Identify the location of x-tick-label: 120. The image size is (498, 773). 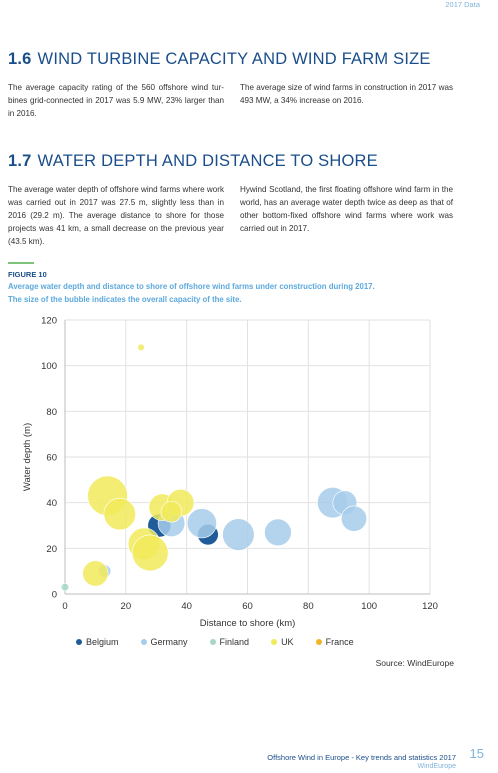
(430, 606).